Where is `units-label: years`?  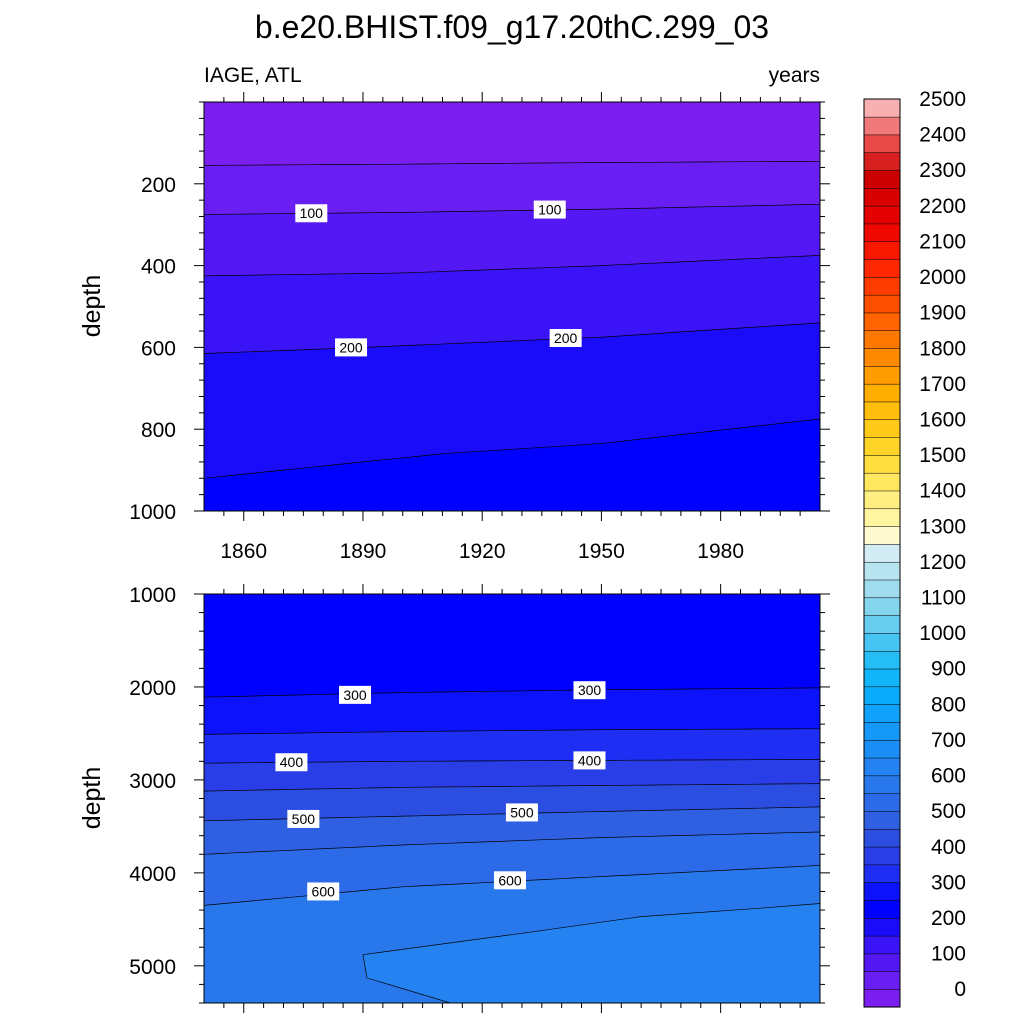
units-label: years is located at coordinates (794, 75).